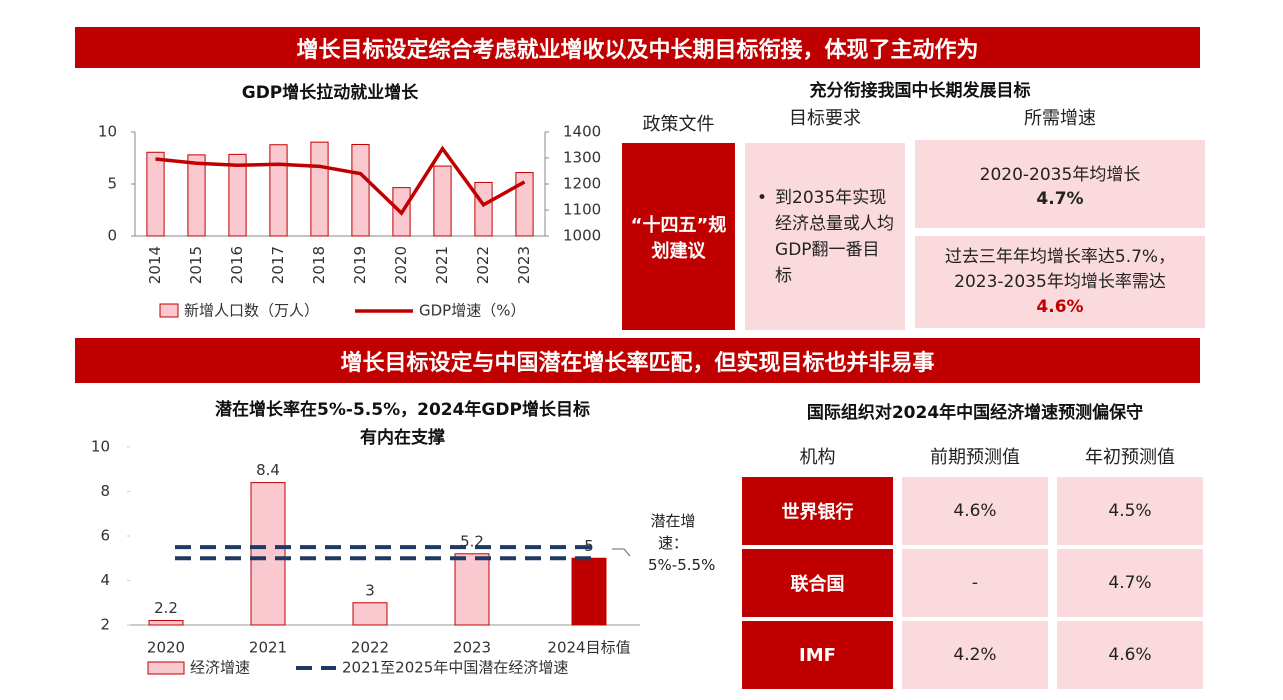 The height and width of the screenshot is (700, 1283). What do you see at coordinates (621, 552) in the screenshot?
I see `annotation-pointer` at bounding box center [621, 552].